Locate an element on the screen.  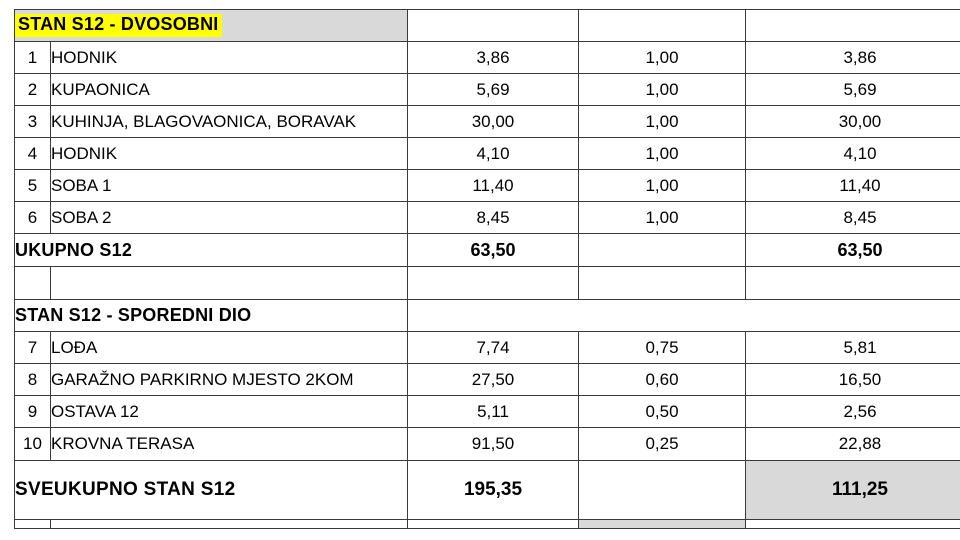
table-row: 6 SOBA 2 8,45 1,00 8,45 is located at coordinates (487, 217).